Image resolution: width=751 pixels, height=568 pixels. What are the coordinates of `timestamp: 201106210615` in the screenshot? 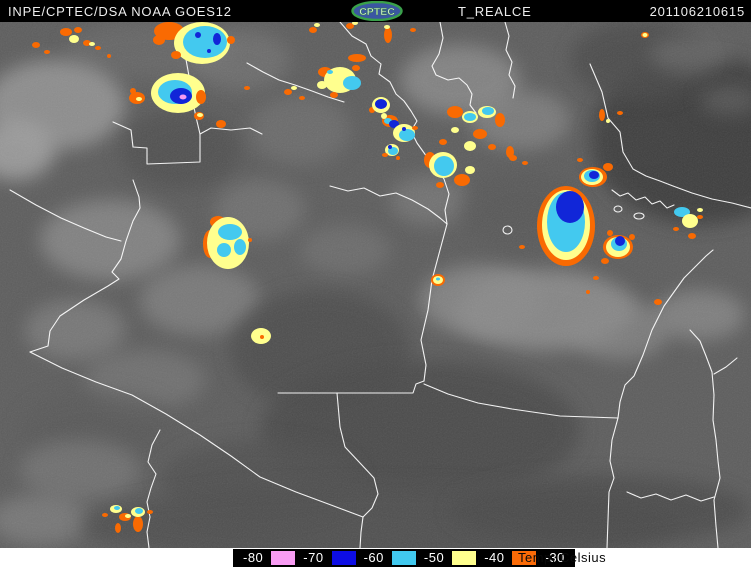 It's located at (697, 11).